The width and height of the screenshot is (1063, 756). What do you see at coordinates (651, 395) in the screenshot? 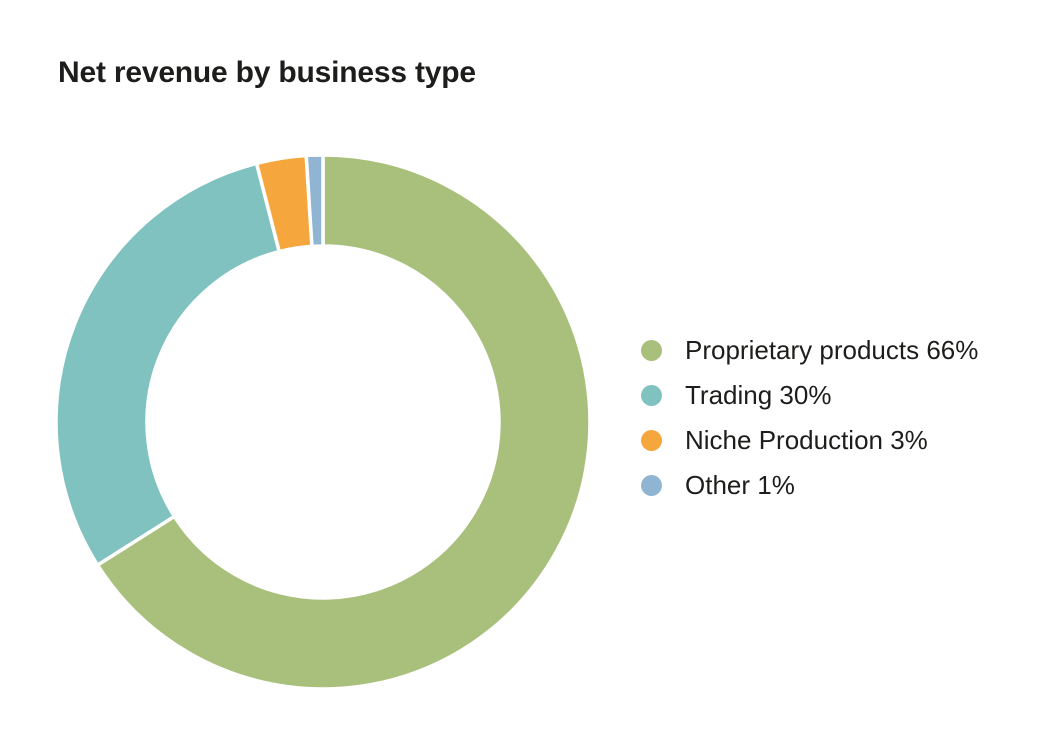
I see `legend-swatch-trading` at bounding box center [651, 395].